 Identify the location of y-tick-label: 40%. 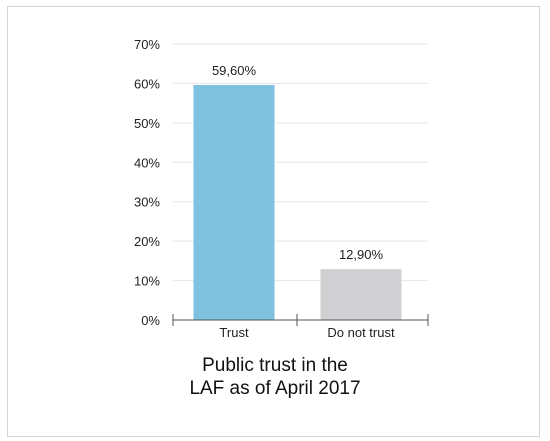
(147, 162).